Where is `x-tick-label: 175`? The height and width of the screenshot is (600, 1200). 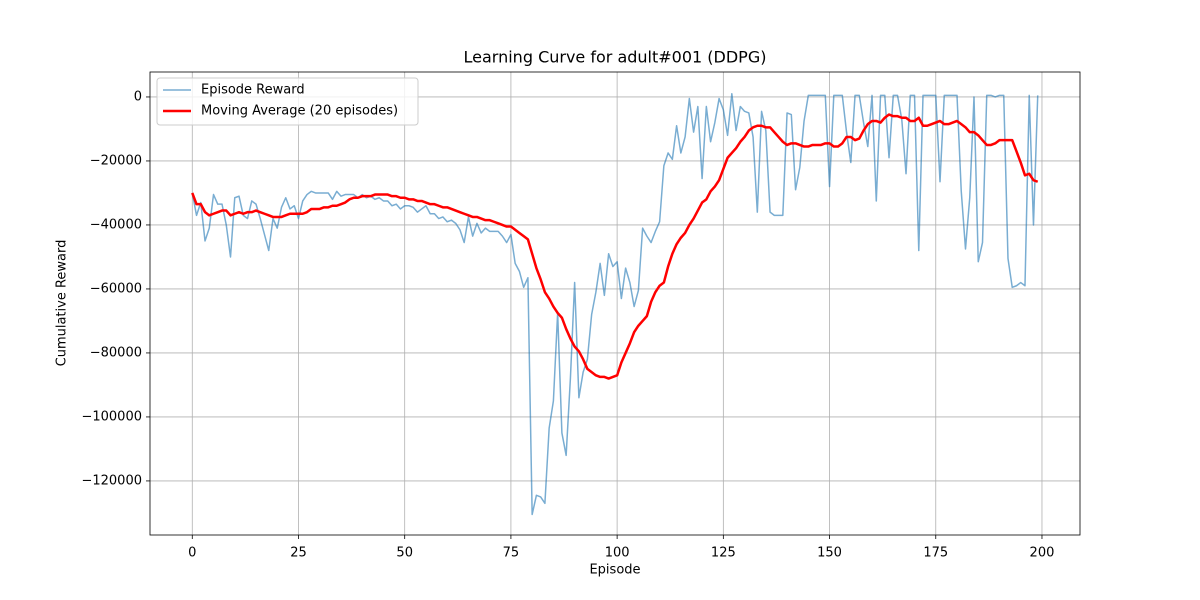
x-tick-label: 175 is located at coordinates (935, 553).